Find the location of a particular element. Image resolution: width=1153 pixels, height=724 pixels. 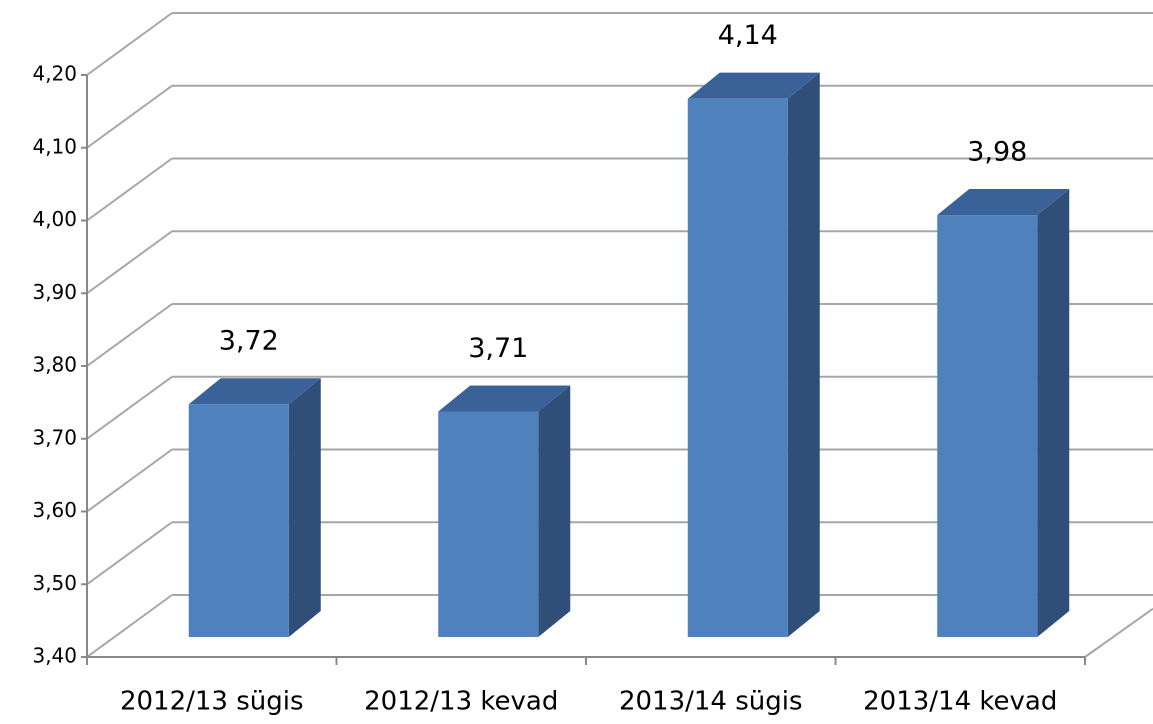

value-label: 3,71 is located at coordinates (498, 348).